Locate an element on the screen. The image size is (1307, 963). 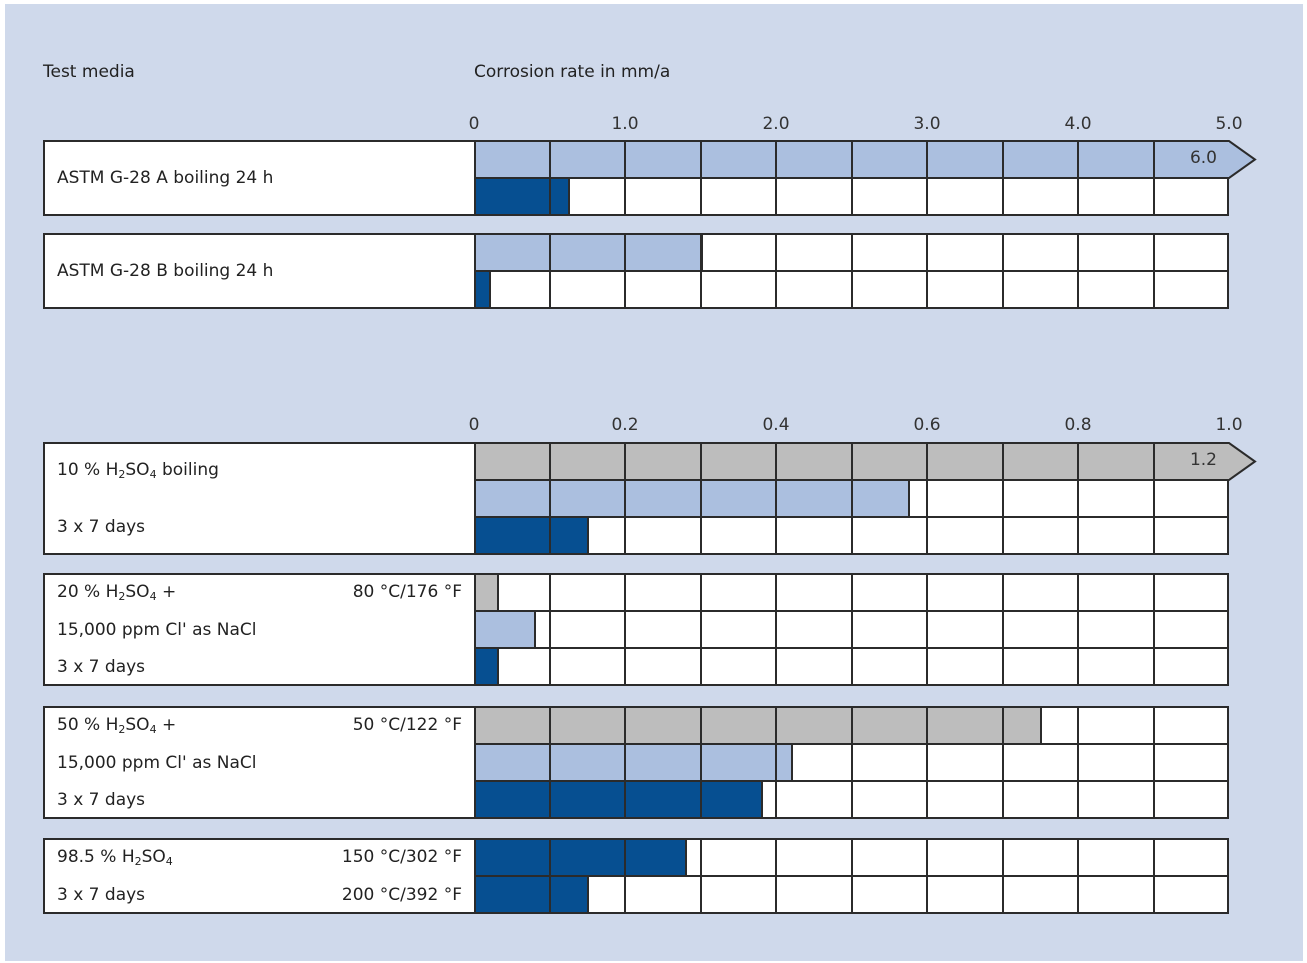
test-medium-text: 98.5 % H2SO4 is located at coordinates (115, 857).